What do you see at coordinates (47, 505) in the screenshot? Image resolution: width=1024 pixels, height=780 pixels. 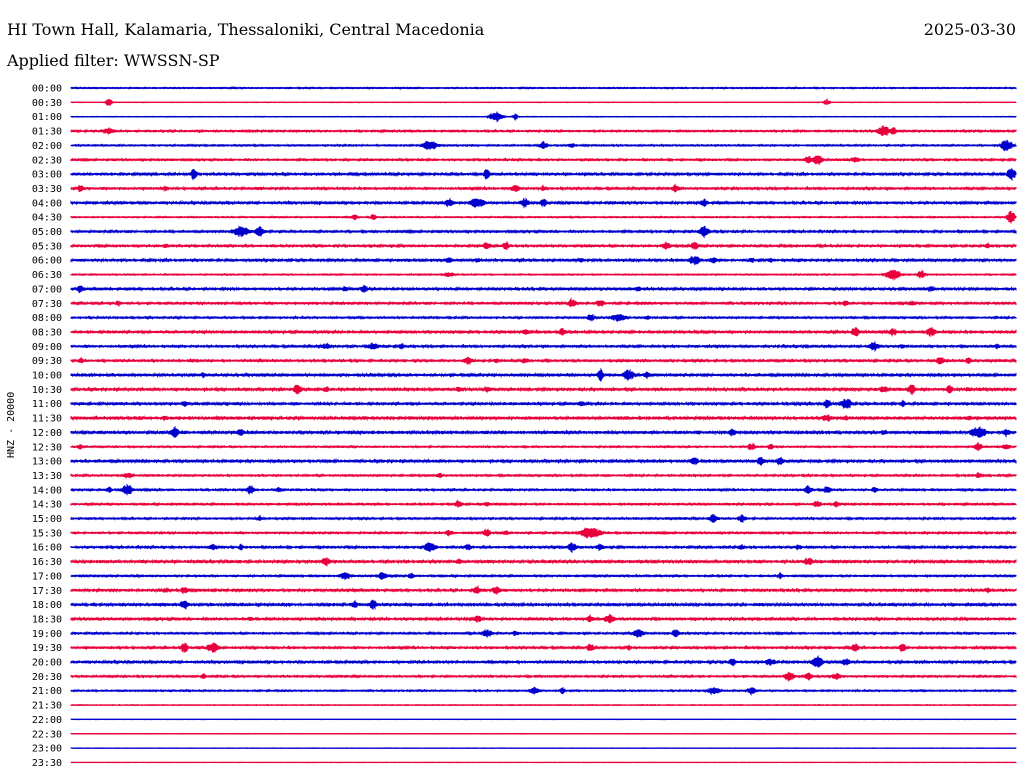 I see `row-time-label: 14:30` at bounding box center [47, 505].